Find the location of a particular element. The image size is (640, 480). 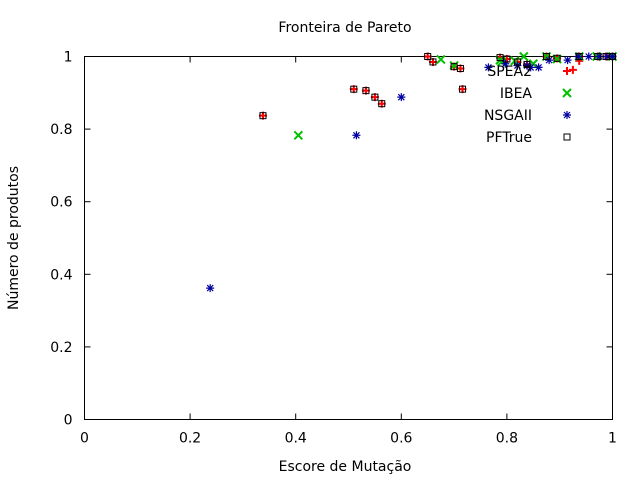

x-tick-label: 0 is located at coordinates (84, 439).